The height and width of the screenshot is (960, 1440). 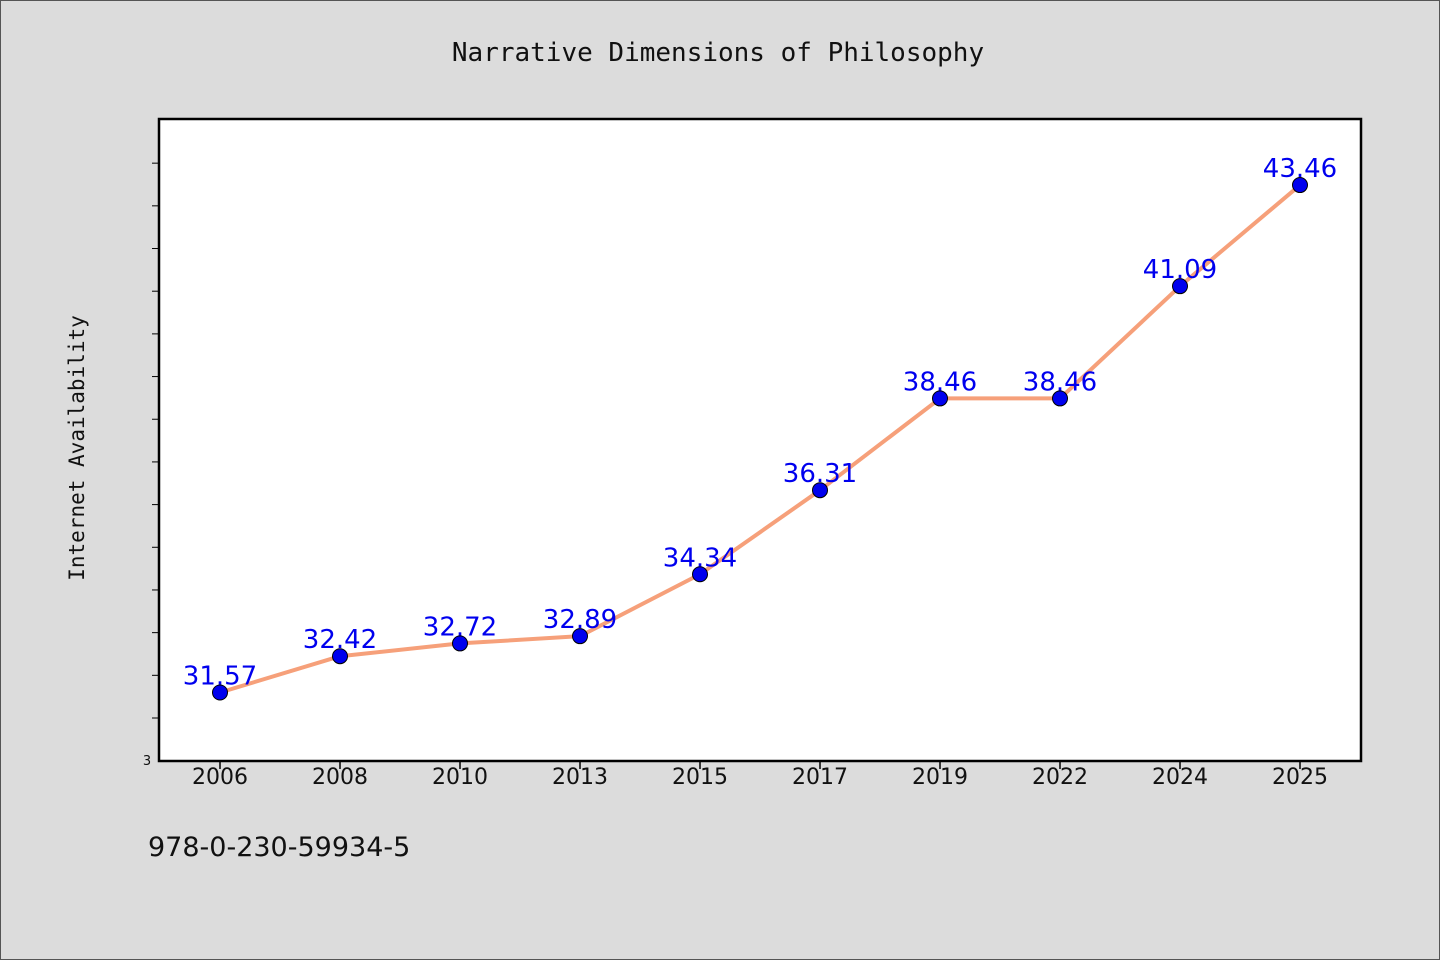 I want to click on x-tick-label: 2019, so click(x=940, y=777).